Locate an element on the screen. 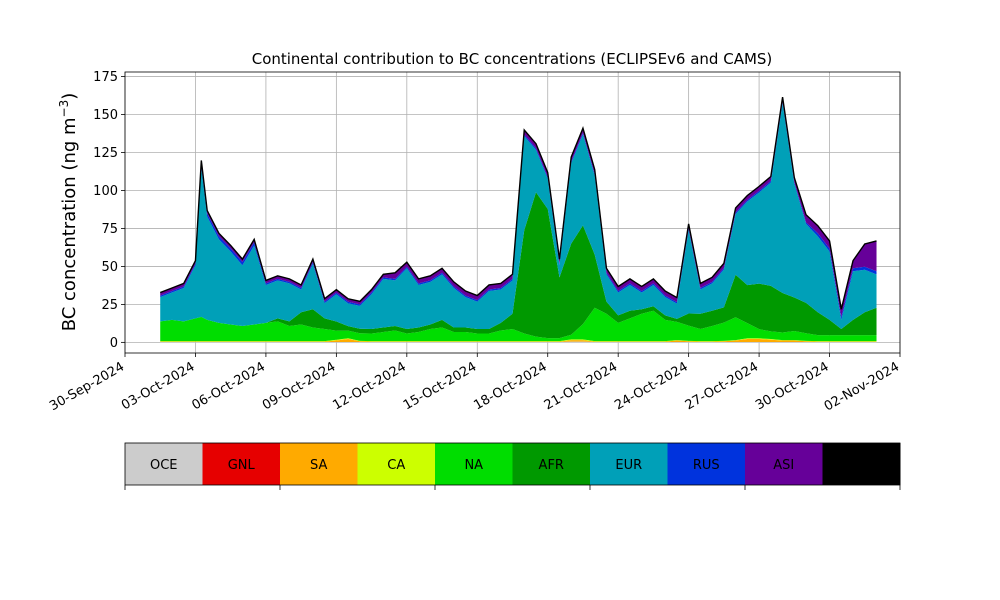 The image size is (1000, 600). x-tick-label: 12-Oct-2024 is located at coordinates (369, 386).